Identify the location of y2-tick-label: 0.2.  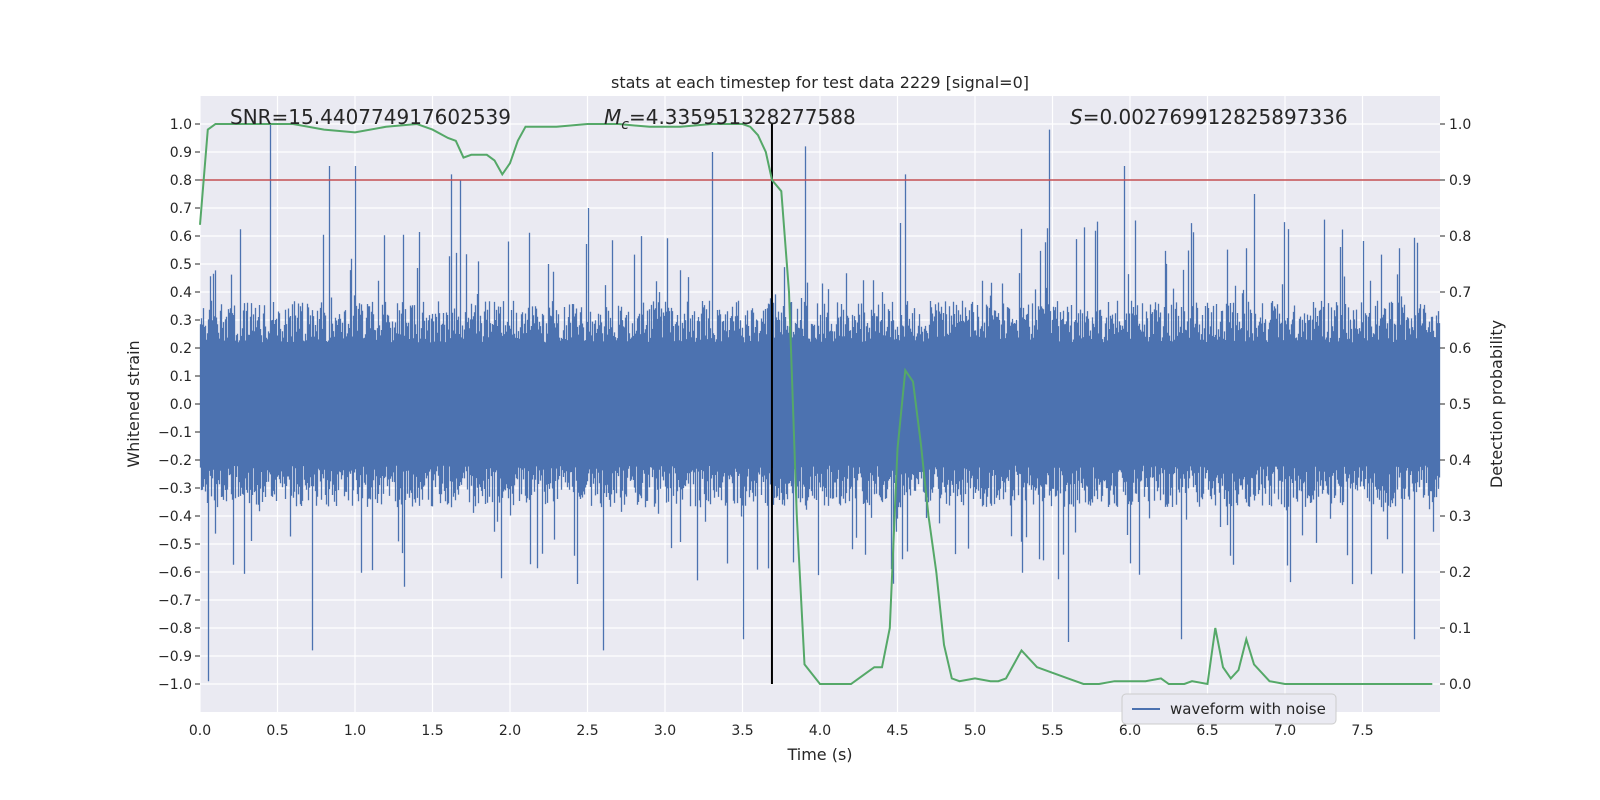
(1460, 573).